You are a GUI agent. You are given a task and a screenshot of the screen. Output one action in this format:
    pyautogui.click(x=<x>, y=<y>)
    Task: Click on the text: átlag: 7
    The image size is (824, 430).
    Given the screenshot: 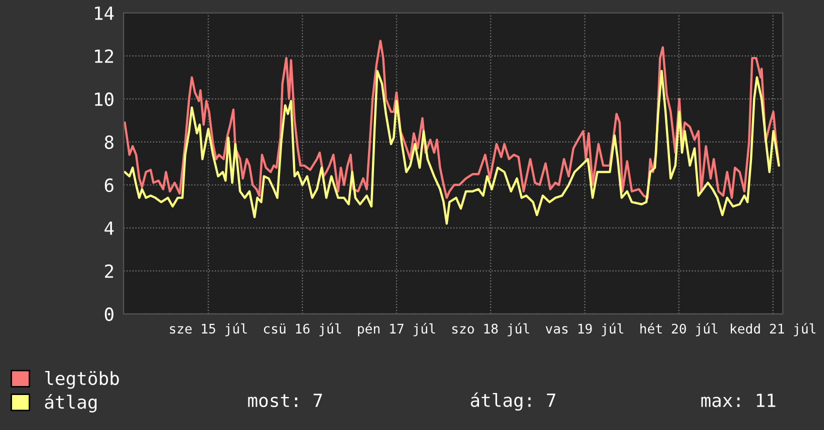 What is the action you would take?
    pyautogui.click(x=513, y=401)
    